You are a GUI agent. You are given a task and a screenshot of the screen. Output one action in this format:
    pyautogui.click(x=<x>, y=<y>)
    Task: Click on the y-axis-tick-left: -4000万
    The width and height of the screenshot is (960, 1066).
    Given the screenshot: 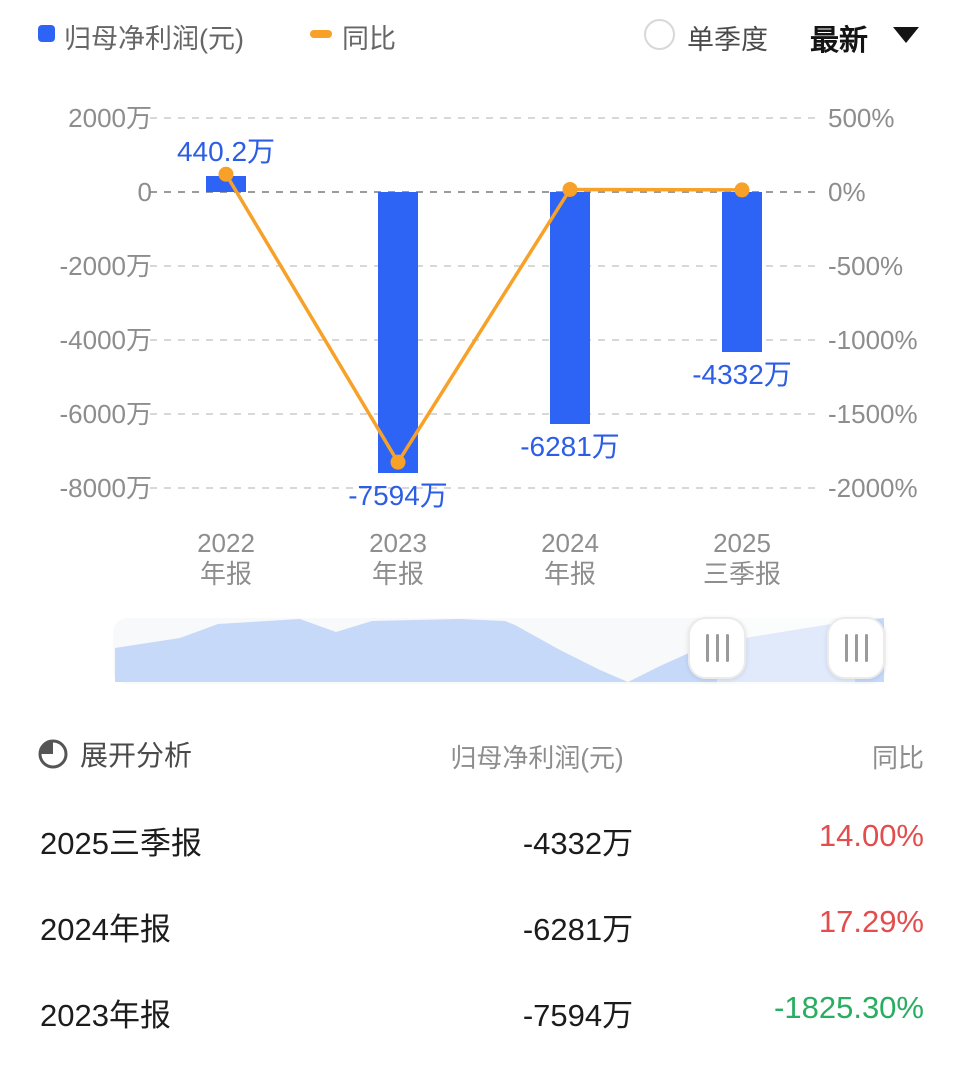 What is the action you would take?
    pyautogui.click(x=106, y=340)
    